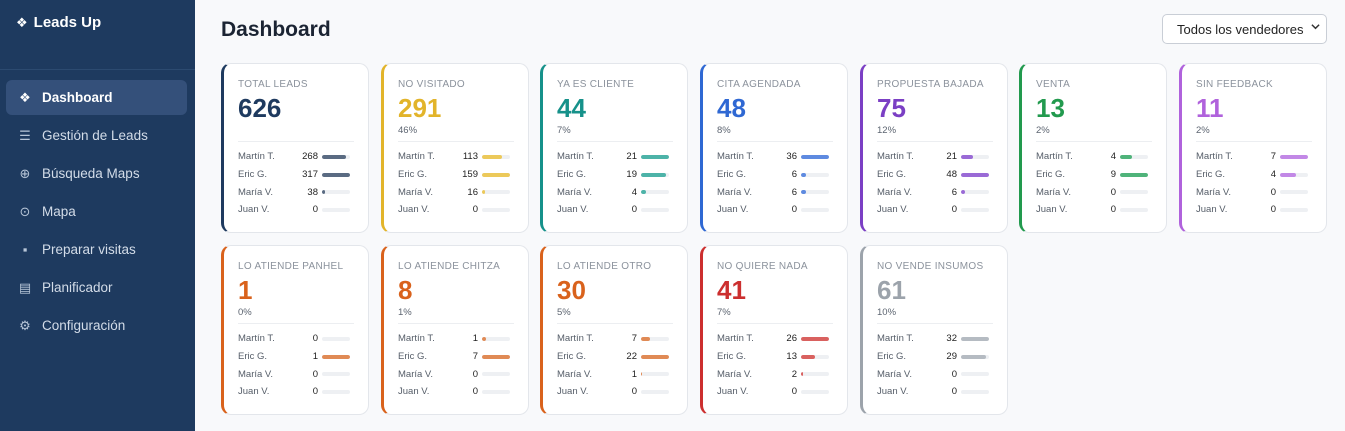  Describe the element at coordinates (25, 173) in the screenshot. I see `globe-icon: ⊕` at that location.